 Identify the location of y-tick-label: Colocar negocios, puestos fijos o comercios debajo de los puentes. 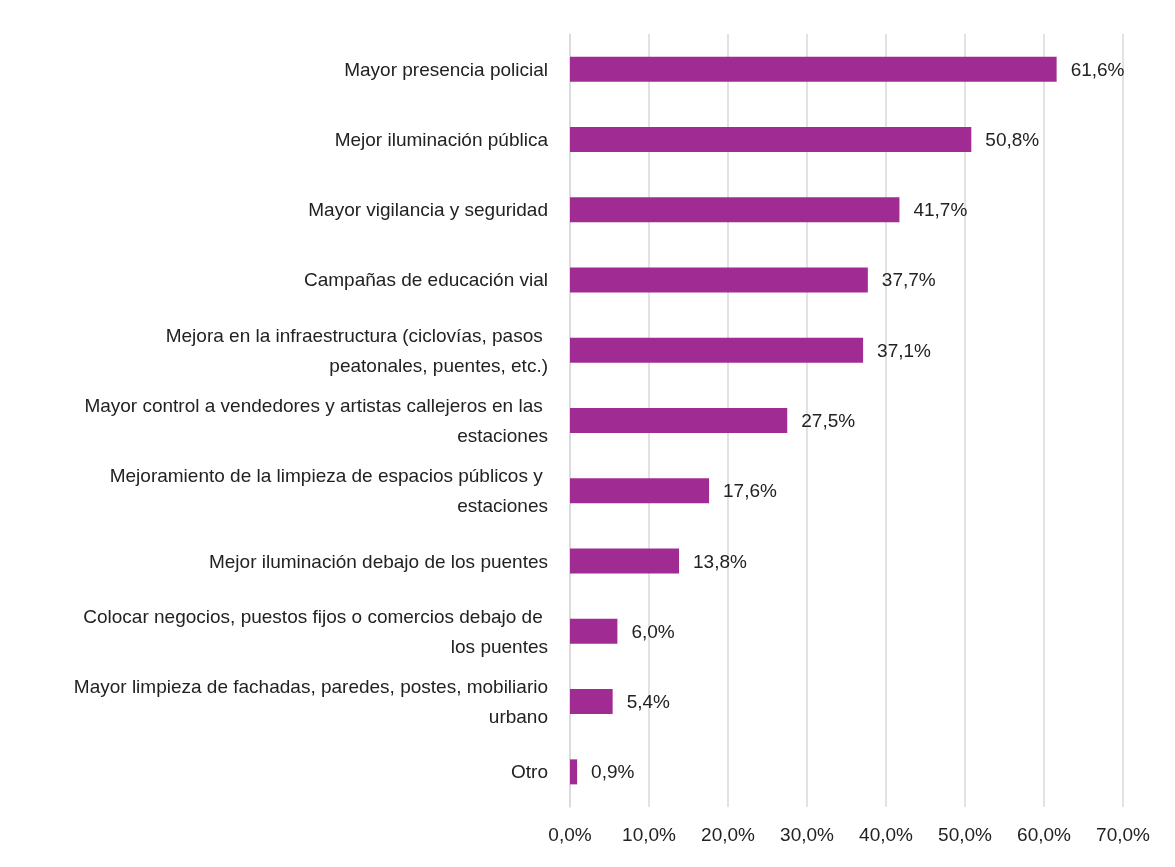
(315, 631).